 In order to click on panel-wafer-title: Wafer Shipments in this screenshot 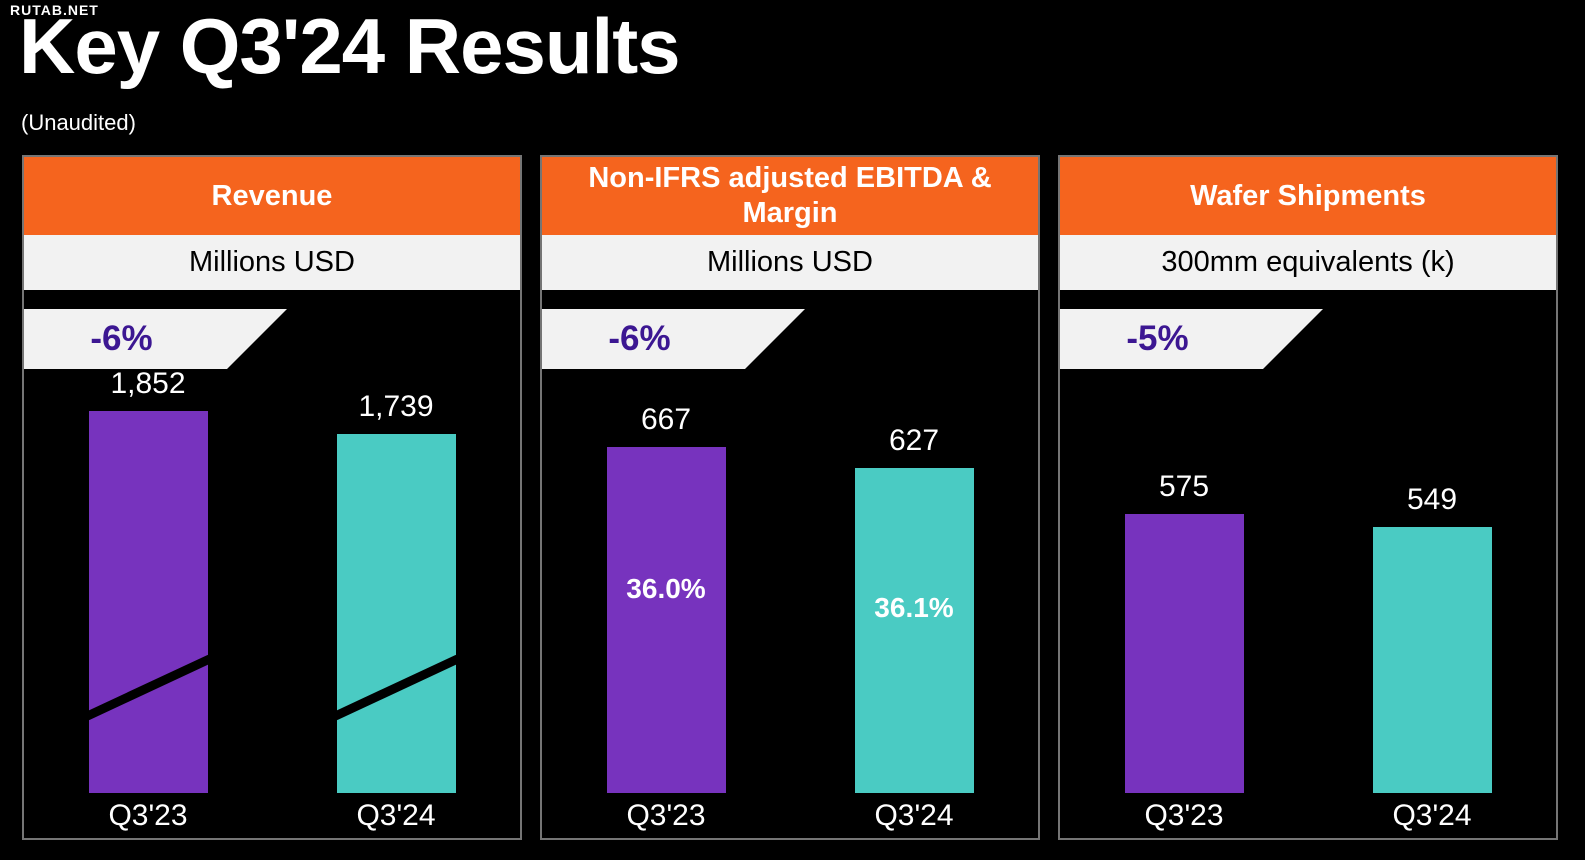, I will do `click(1308, 195)`.